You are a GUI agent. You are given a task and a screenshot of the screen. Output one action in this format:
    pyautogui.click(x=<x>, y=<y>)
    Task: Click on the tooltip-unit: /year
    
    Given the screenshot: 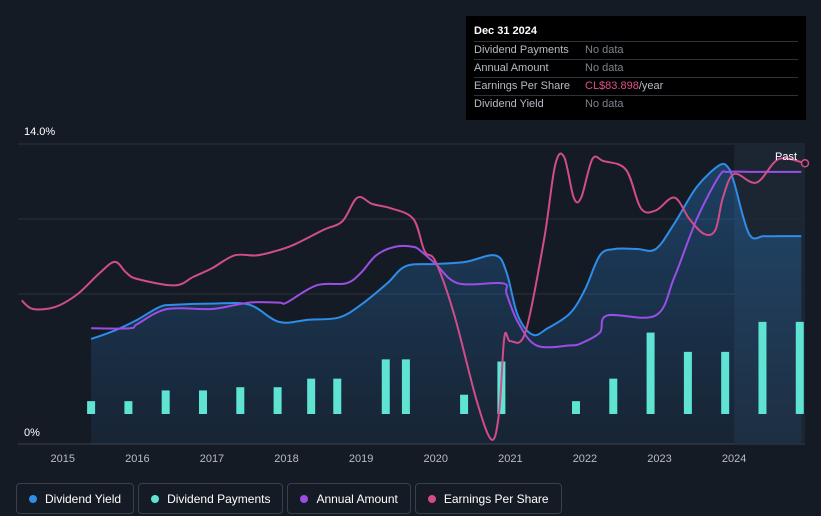 What is the action you would take?
    pyautogui.click(x=651, y=86)
    